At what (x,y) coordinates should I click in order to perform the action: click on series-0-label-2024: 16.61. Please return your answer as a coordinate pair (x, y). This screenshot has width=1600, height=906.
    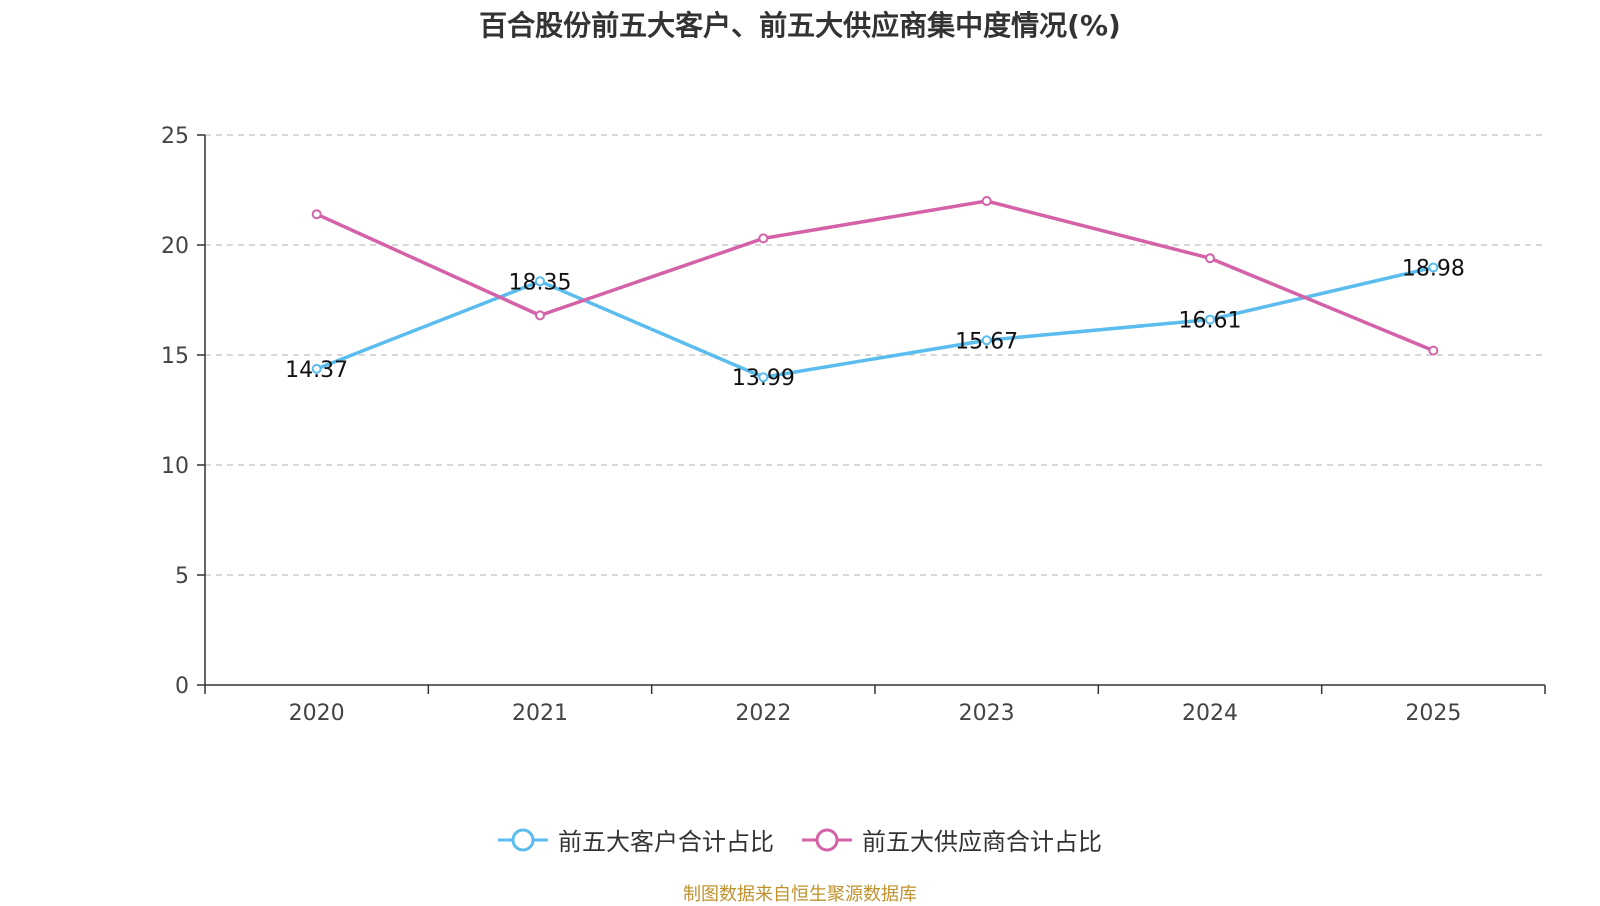
    Looking at the image, I should click on (1210, 321).